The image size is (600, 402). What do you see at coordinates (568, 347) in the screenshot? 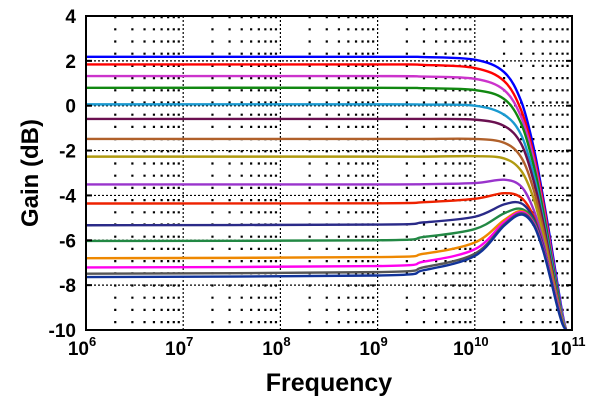
I see `x-tick-label: 10¹¹` at bounding box center [568, 347].